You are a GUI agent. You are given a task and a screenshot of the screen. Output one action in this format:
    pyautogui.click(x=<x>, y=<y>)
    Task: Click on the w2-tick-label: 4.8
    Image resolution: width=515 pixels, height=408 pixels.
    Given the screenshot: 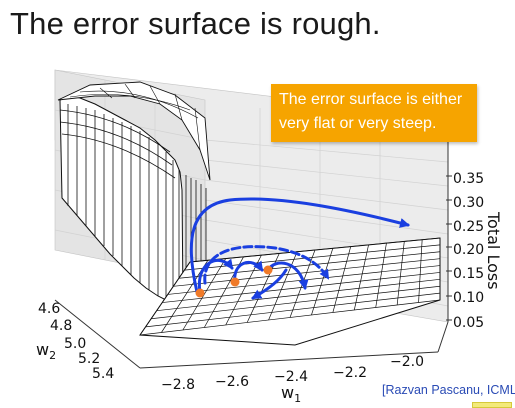 What is the action you would take?
    pyautogui.click(x=61, y=326)
    